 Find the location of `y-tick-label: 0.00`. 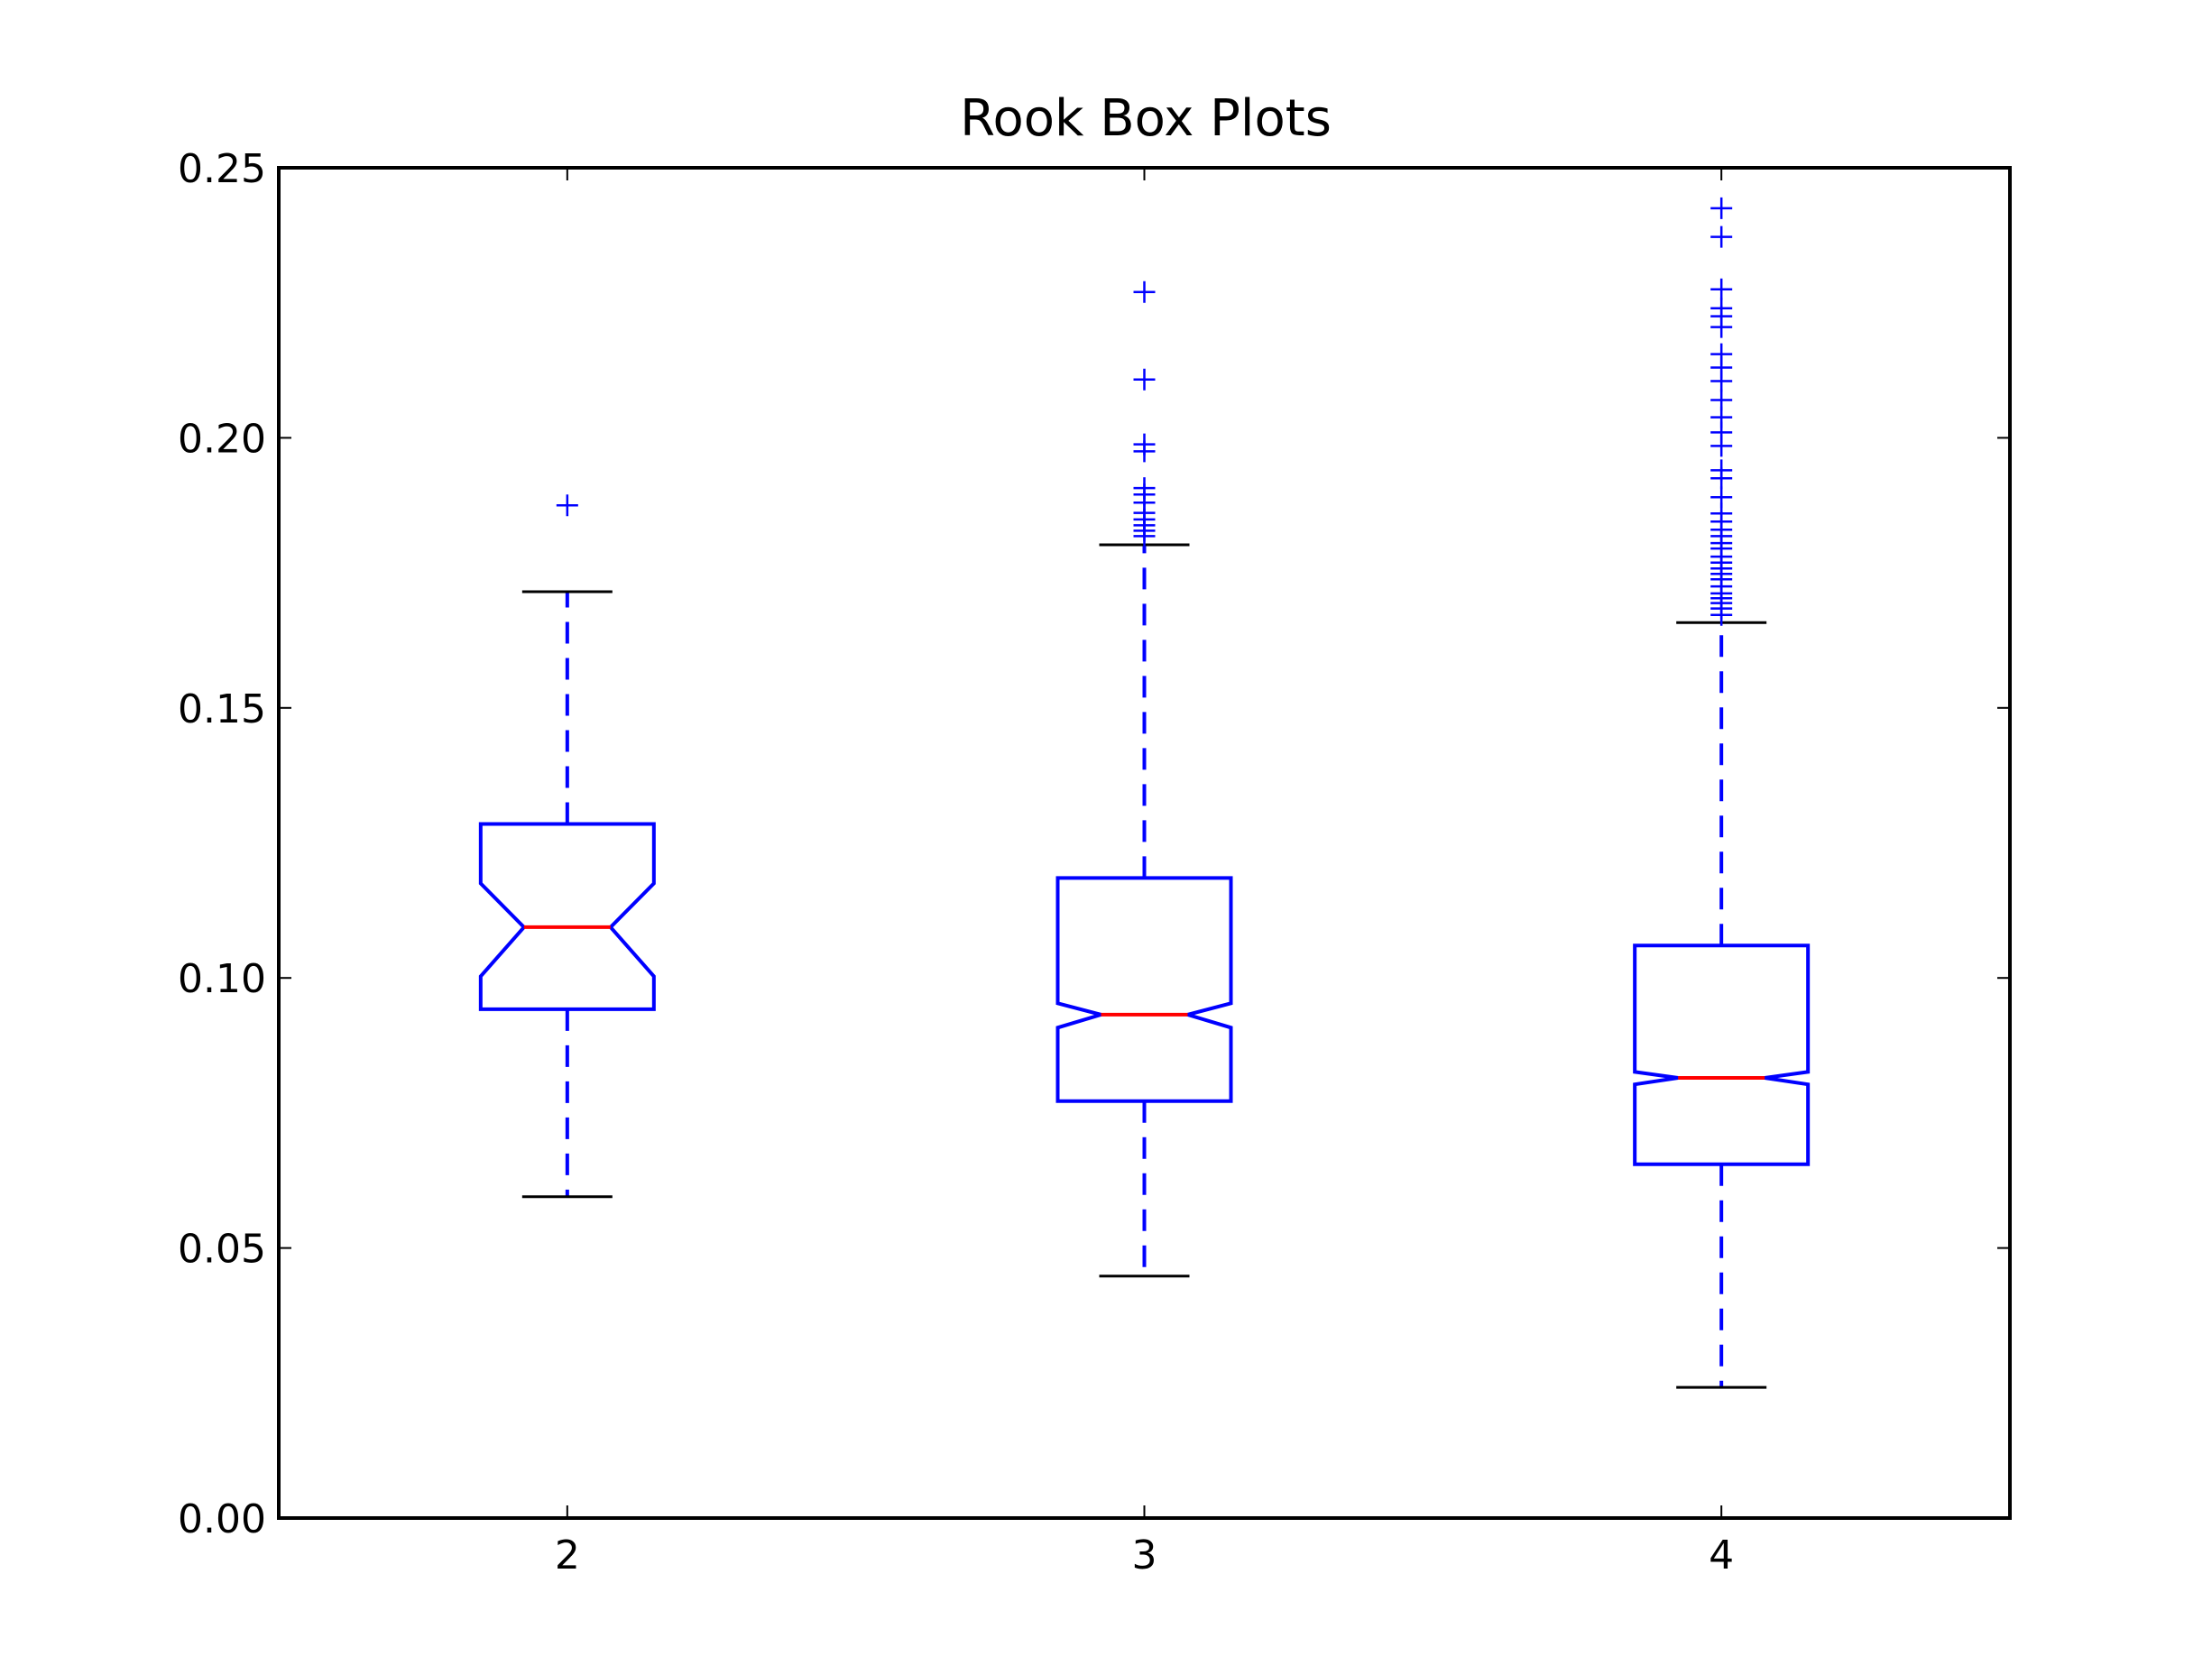

y-tick-label: 0.00 is located at coordinates (222, 1519).